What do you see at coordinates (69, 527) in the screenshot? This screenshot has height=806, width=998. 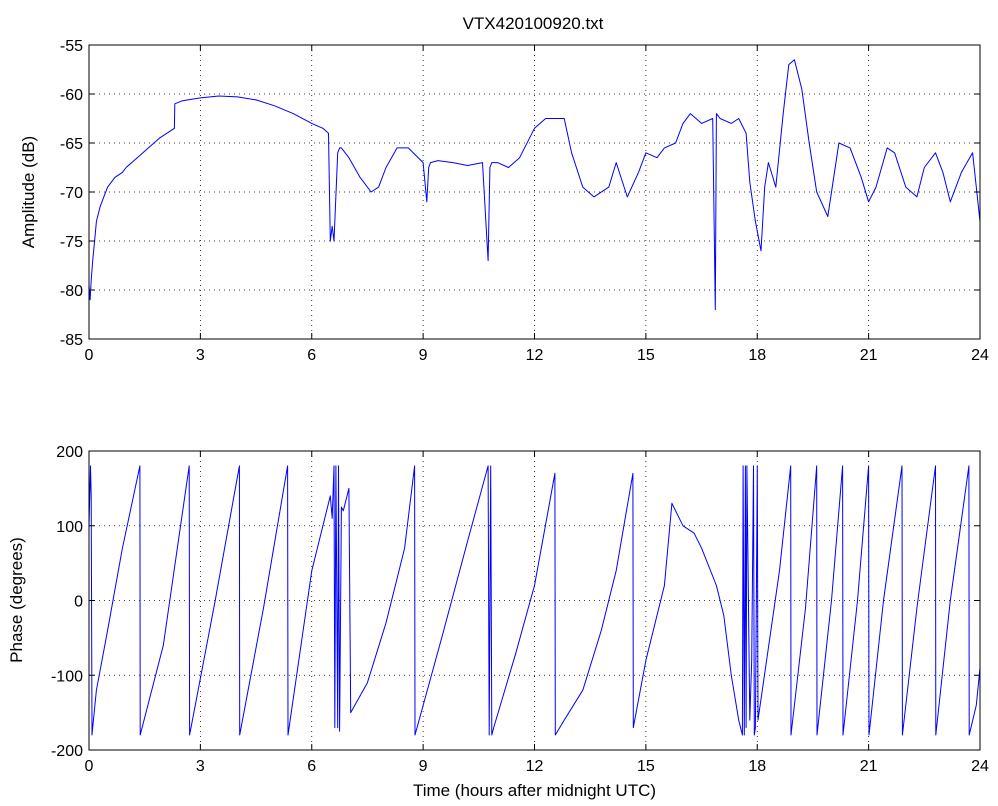 I see `phase-ytick-label: 100` at bounding box center [69, 527].